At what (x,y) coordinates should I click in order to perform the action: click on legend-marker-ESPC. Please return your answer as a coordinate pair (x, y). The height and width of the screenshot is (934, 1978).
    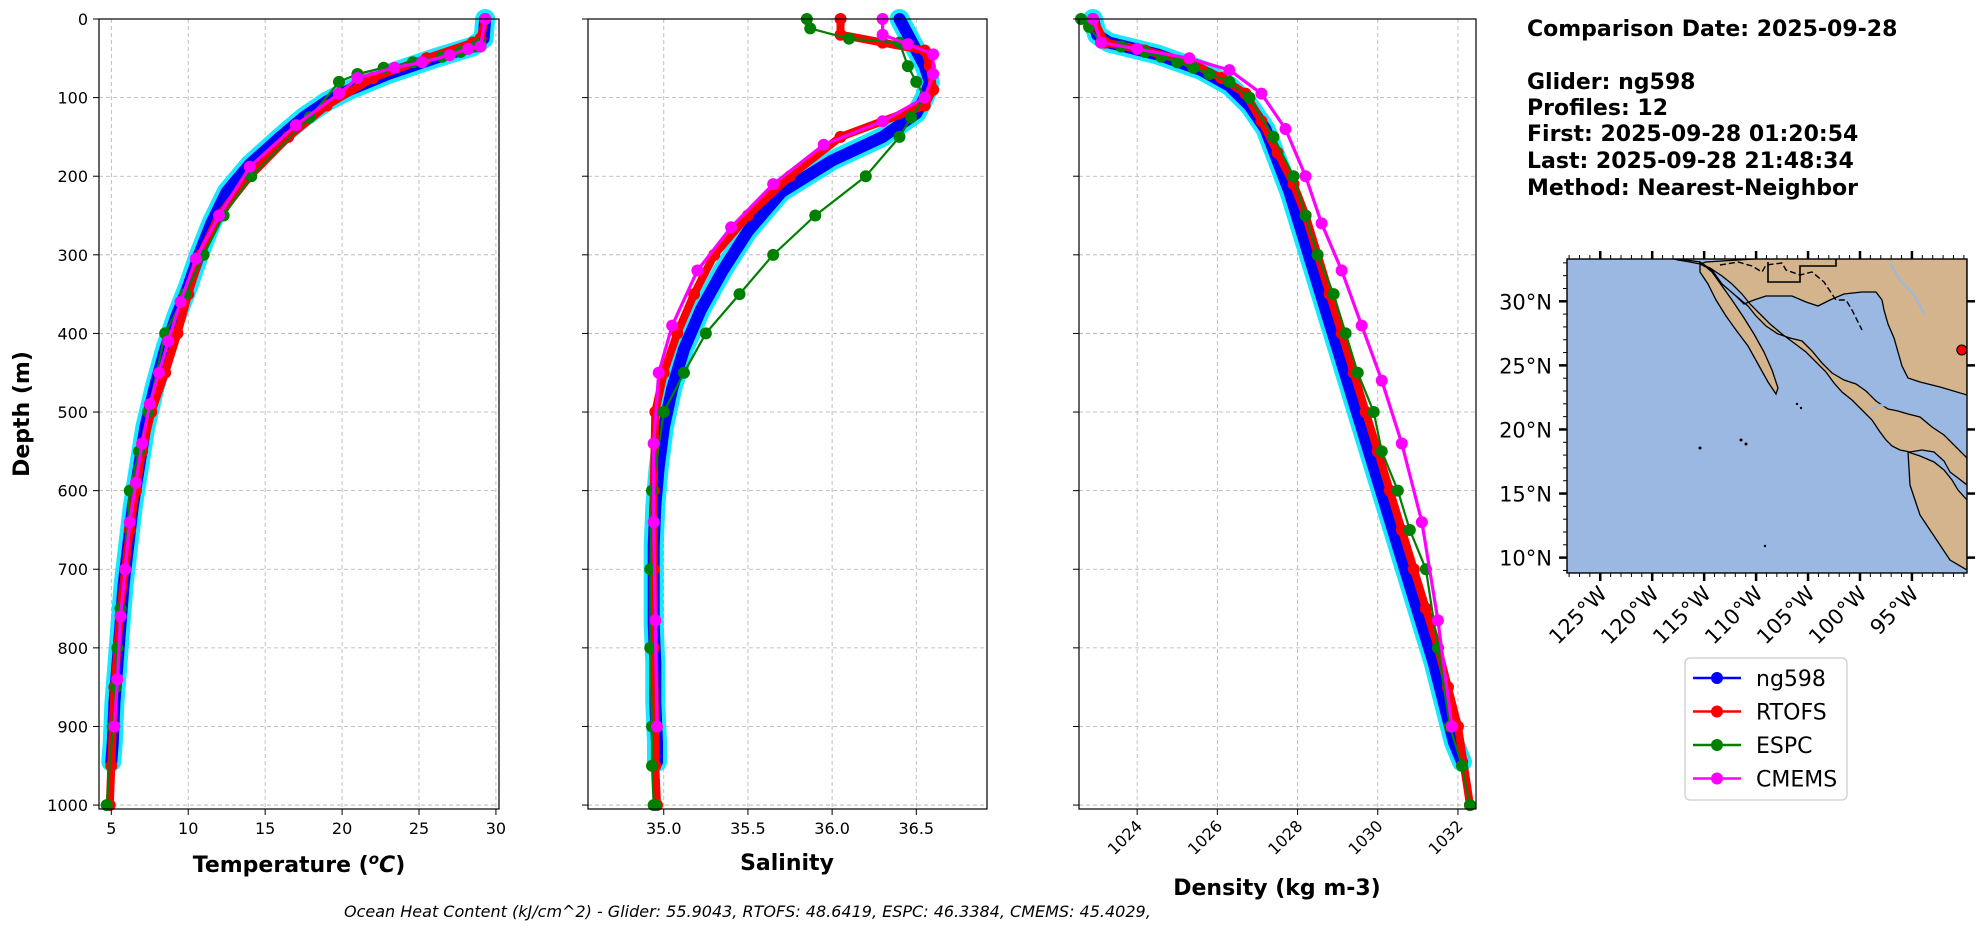
    Looking at the image, I should click on (1717, 745).